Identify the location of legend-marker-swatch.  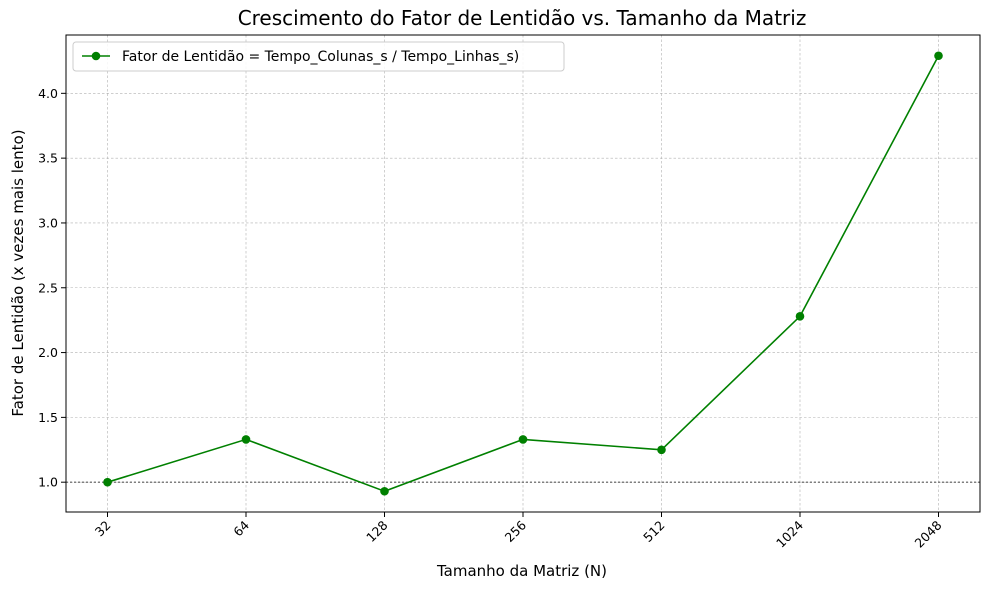
(96, 56).